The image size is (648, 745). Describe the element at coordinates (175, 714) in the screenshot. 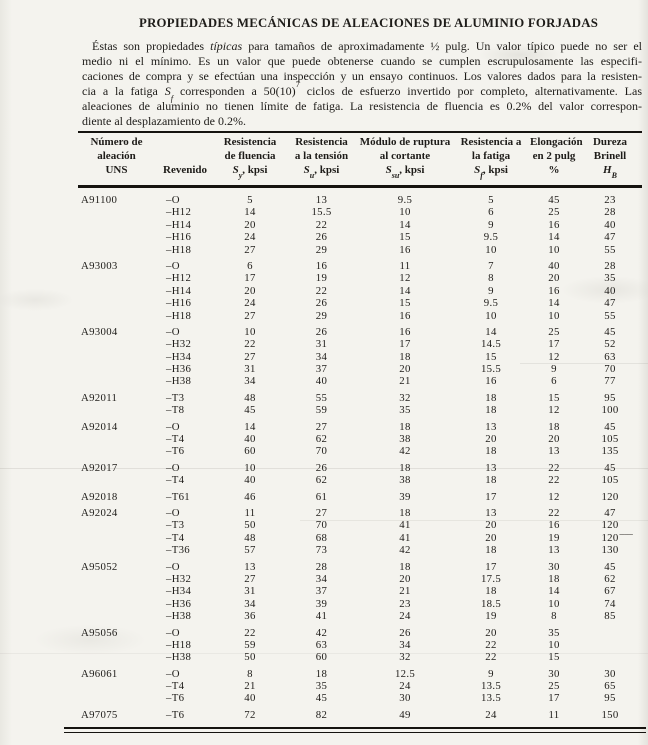

I see `cell-temper: –T6` at that location.